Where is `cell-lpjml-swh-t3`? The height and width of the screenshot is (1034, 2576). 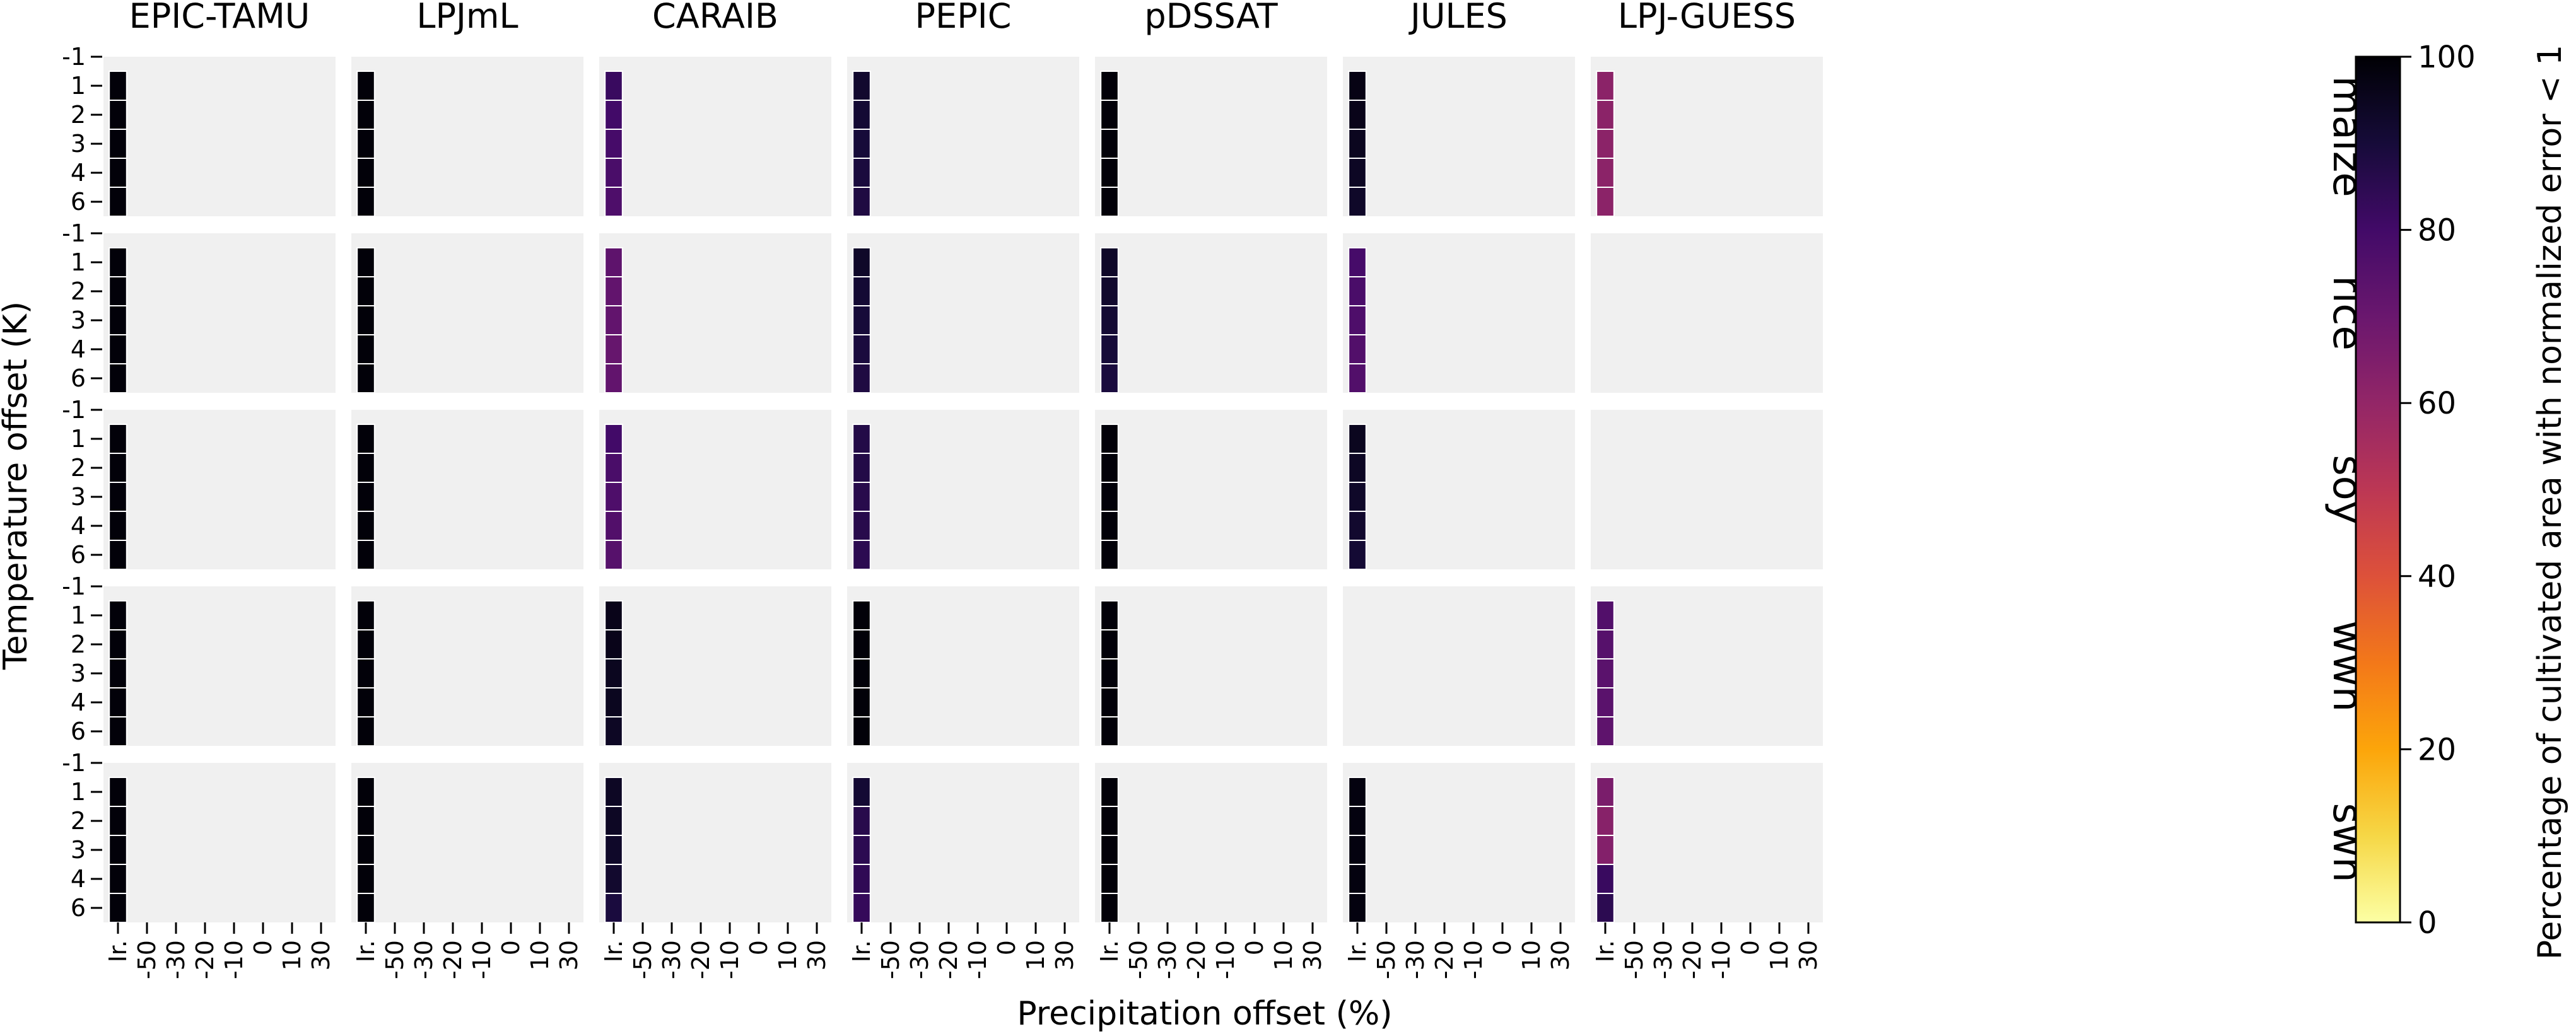 cell-lpjml-swh-t3 is located at coordinates (365, 850).